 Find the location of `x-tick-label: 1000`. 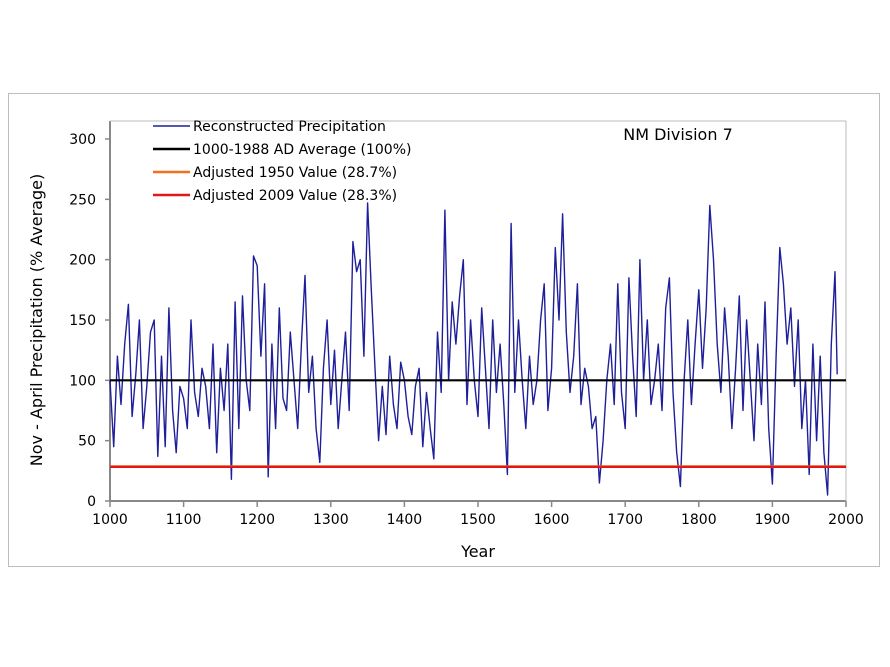

x-tick-label: 1000 is located at coordinates (110, 520).